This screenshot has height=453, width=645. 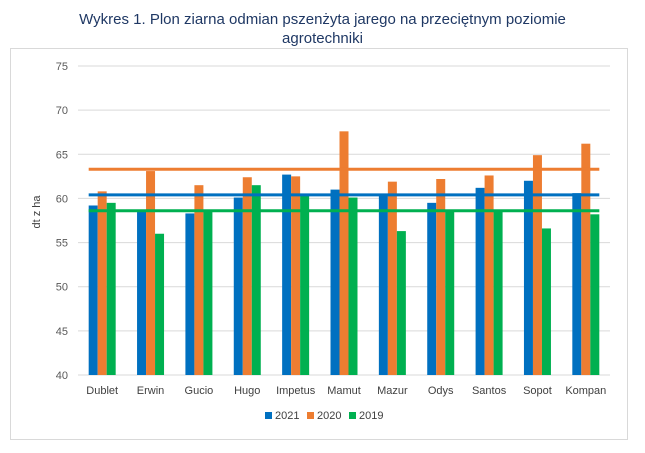 What do you see at coordinates (238, 286) in the screenshot?
I see `bar-hugo-2021` at bounding box center [238, 286].